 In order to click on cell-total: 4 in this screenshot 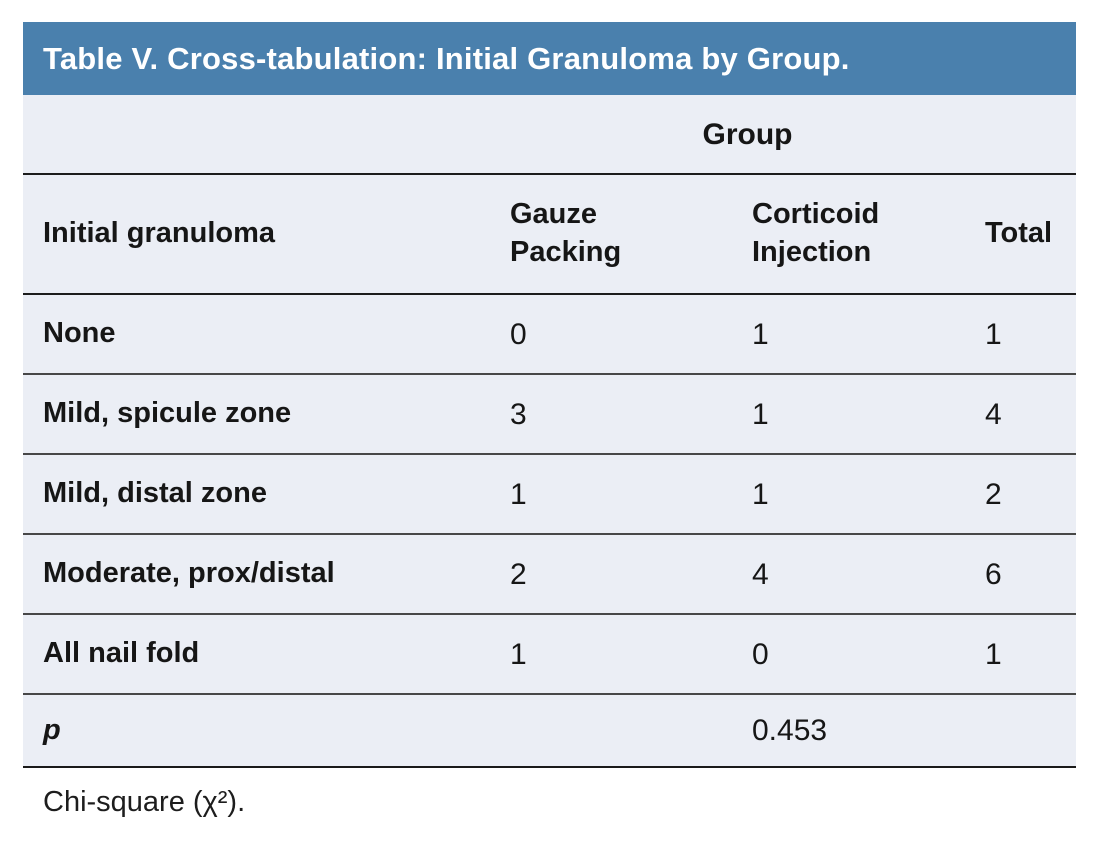, I will do `click(993, 414)`.